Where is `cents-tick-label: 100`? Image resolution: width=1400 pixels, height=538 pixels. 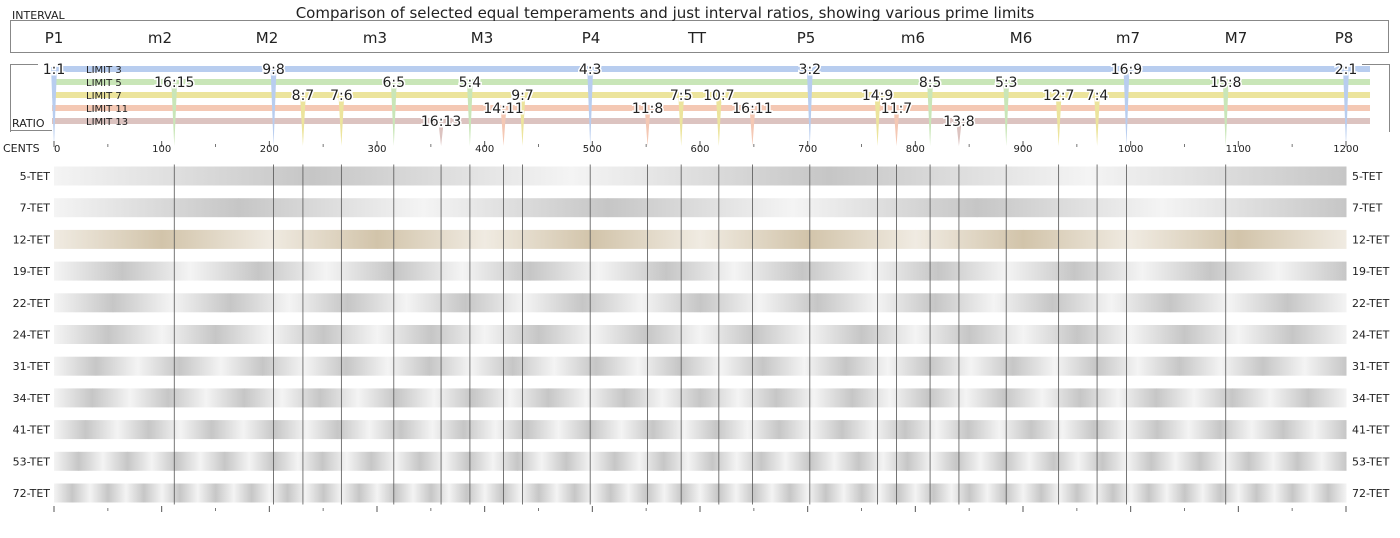
cents-tick-label: 100 is located at coordinates (161, 149).